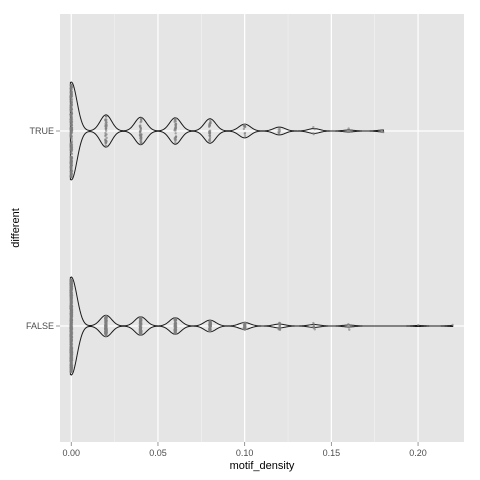  What do you see at coordinates (72, 453) in the screenshot?
I see `x-tick-label: 0.00` at bounding box center [72, 453].